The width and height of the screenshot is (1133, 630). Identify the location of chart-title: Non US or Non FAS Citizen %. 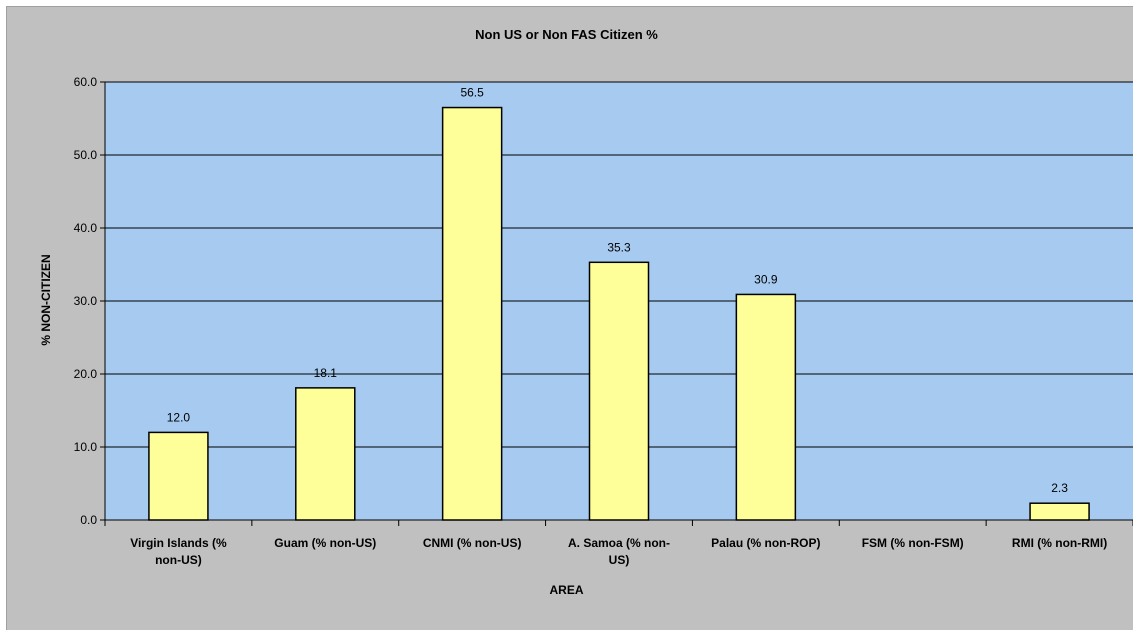
(566, 34).